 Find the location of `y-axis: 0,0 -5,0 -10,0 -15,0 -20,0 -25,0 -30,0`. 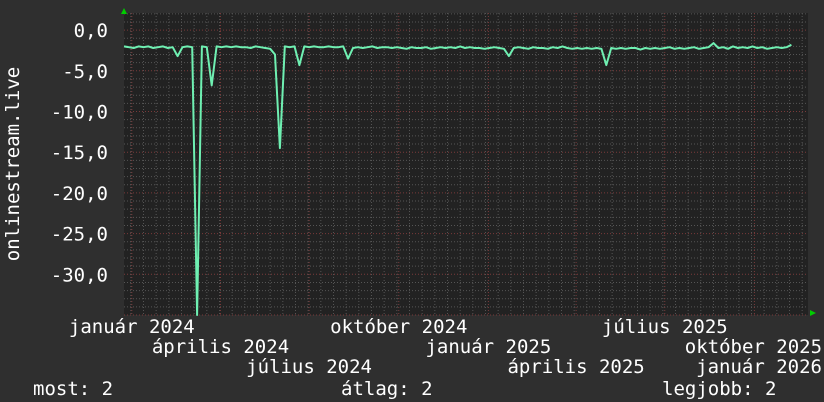

y-axis: 0,0 -5,0 -10,0 -15,0 -20,0 -25,0 -30,0 is located at coordinates (79, 153).